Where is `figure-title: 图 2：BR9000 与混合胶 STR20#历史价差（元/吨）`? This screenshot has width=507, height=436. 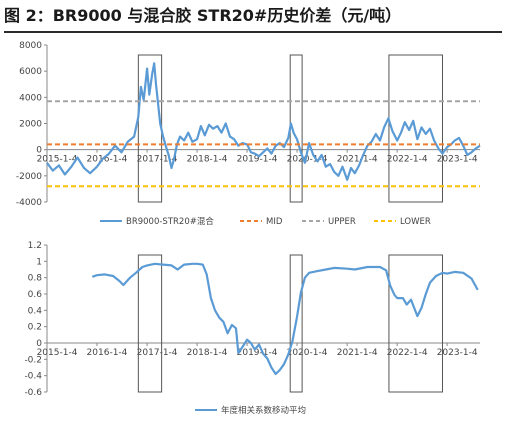
figure-title: 图 2：BR9000 与混合胶 STR20#历史价差（元/吨） is located at coordinates (203, 15).